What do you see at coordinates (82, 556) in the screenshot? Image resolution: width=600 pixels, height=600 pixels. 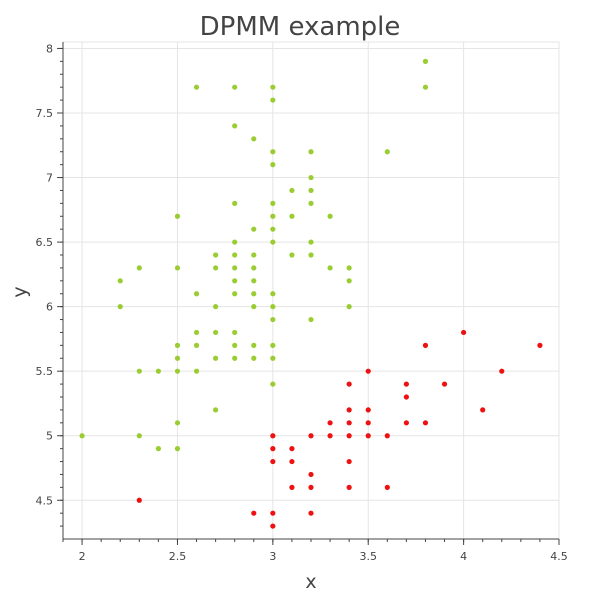 I see `x-tick-label: 2` at bounding box center [82, 556].